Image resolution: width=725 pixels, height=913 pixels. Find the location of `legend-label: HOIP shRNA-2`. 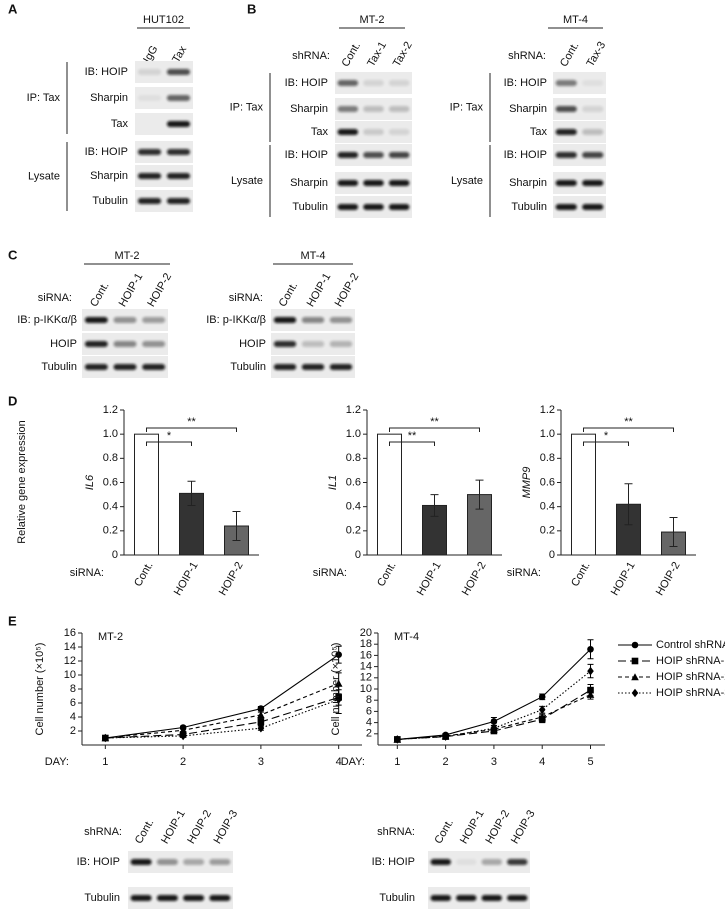

legend-label: HOIP shRNA-2 is located at coordinates (690, 677).